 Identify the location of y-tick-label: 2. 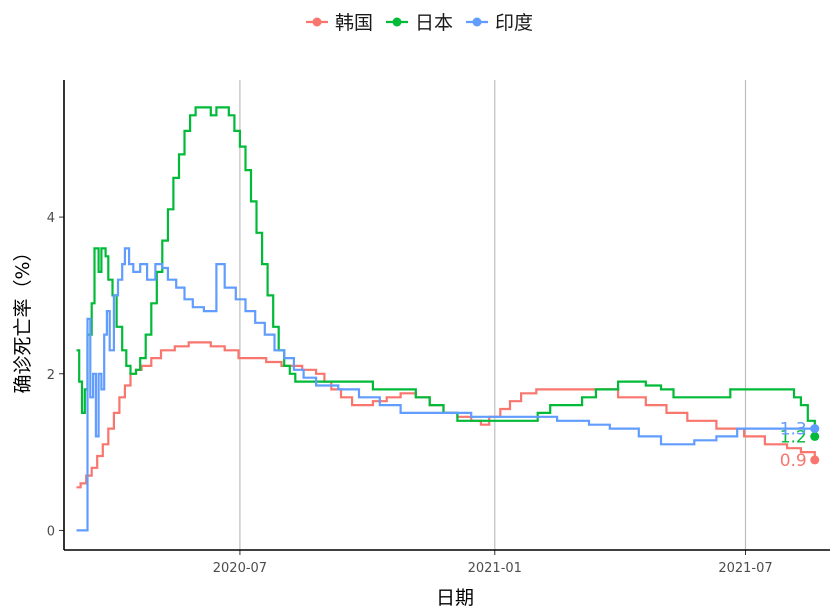
(51, 375).